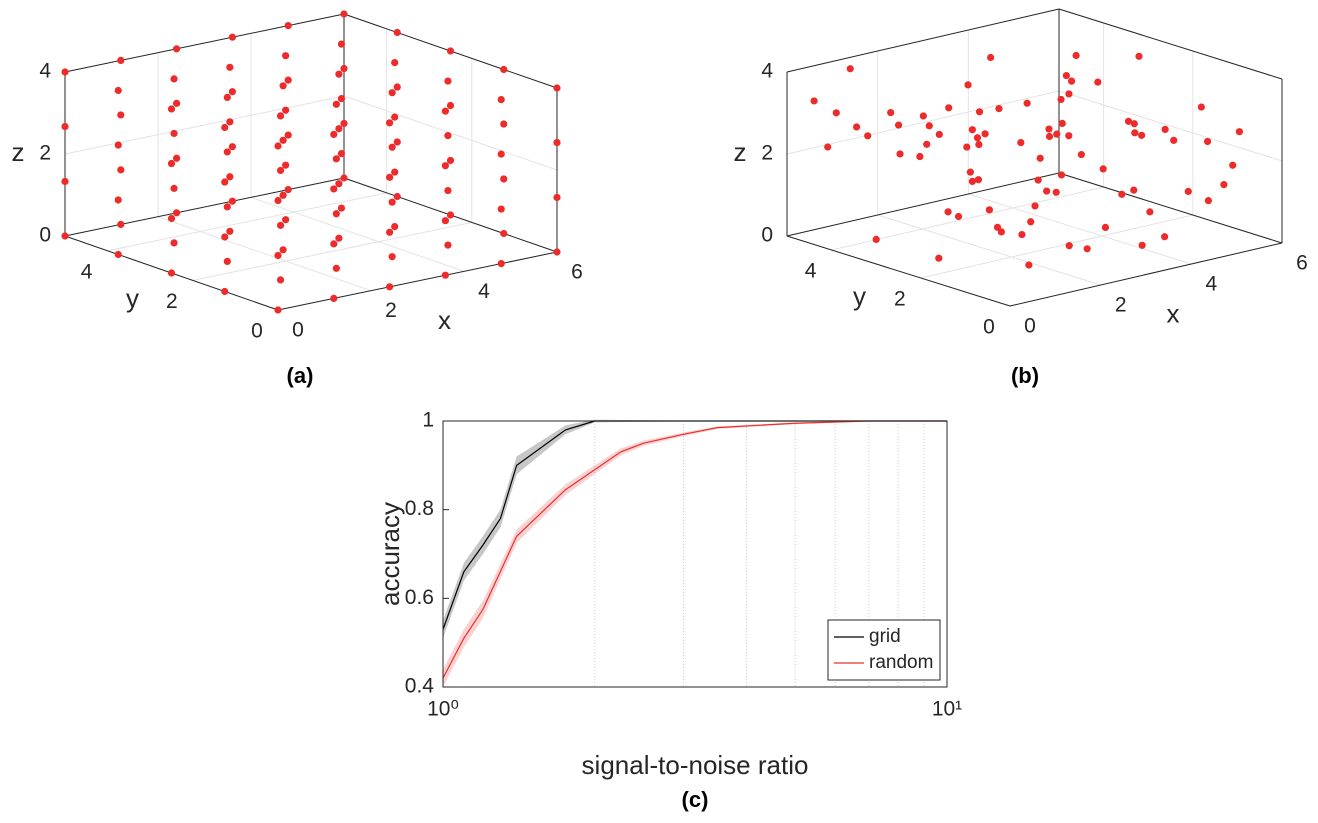 The height and width of the screenshot is (823, 1318). Describe the element at coordinates (811, 271) in the screenshot. I see `y-tick-label: 4` at that location.